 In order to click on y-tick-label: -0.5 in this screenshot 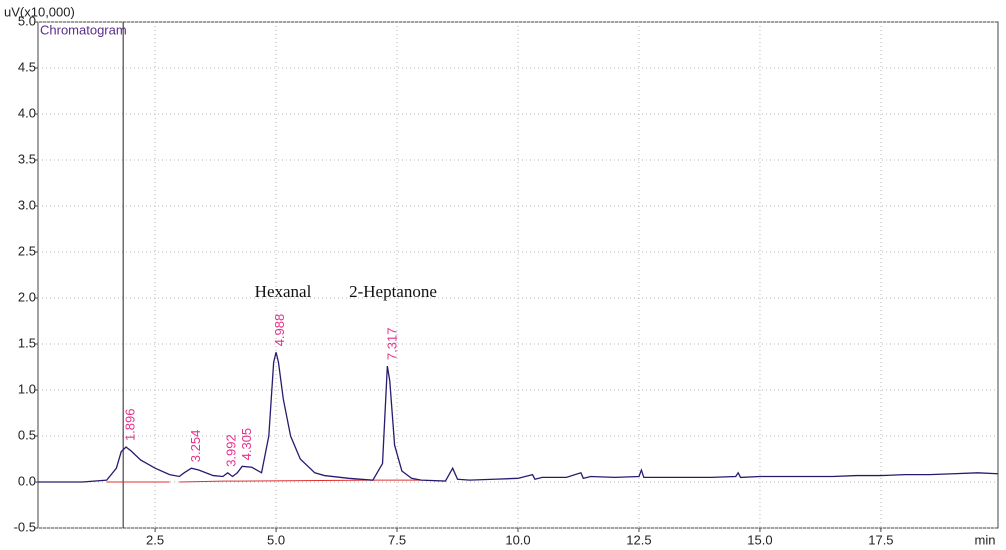, I will do `click(25, 526)`.